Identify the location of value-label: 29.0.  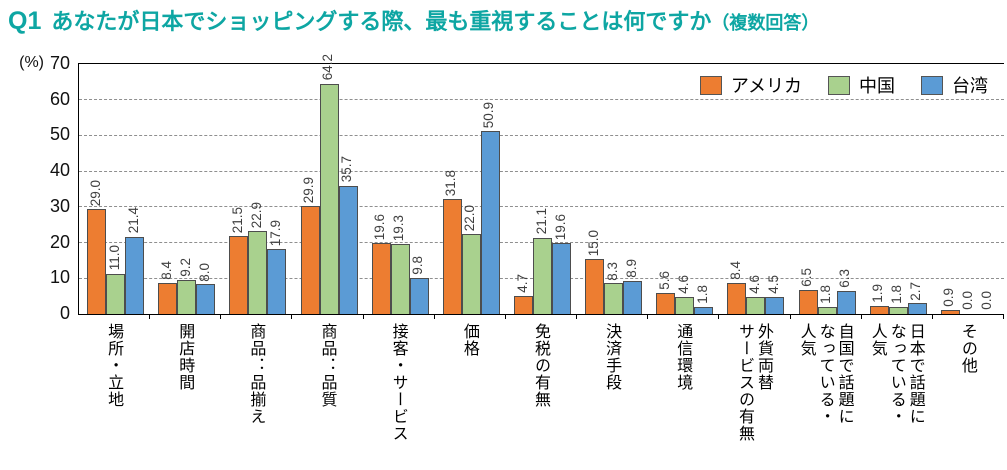
(95, 193).